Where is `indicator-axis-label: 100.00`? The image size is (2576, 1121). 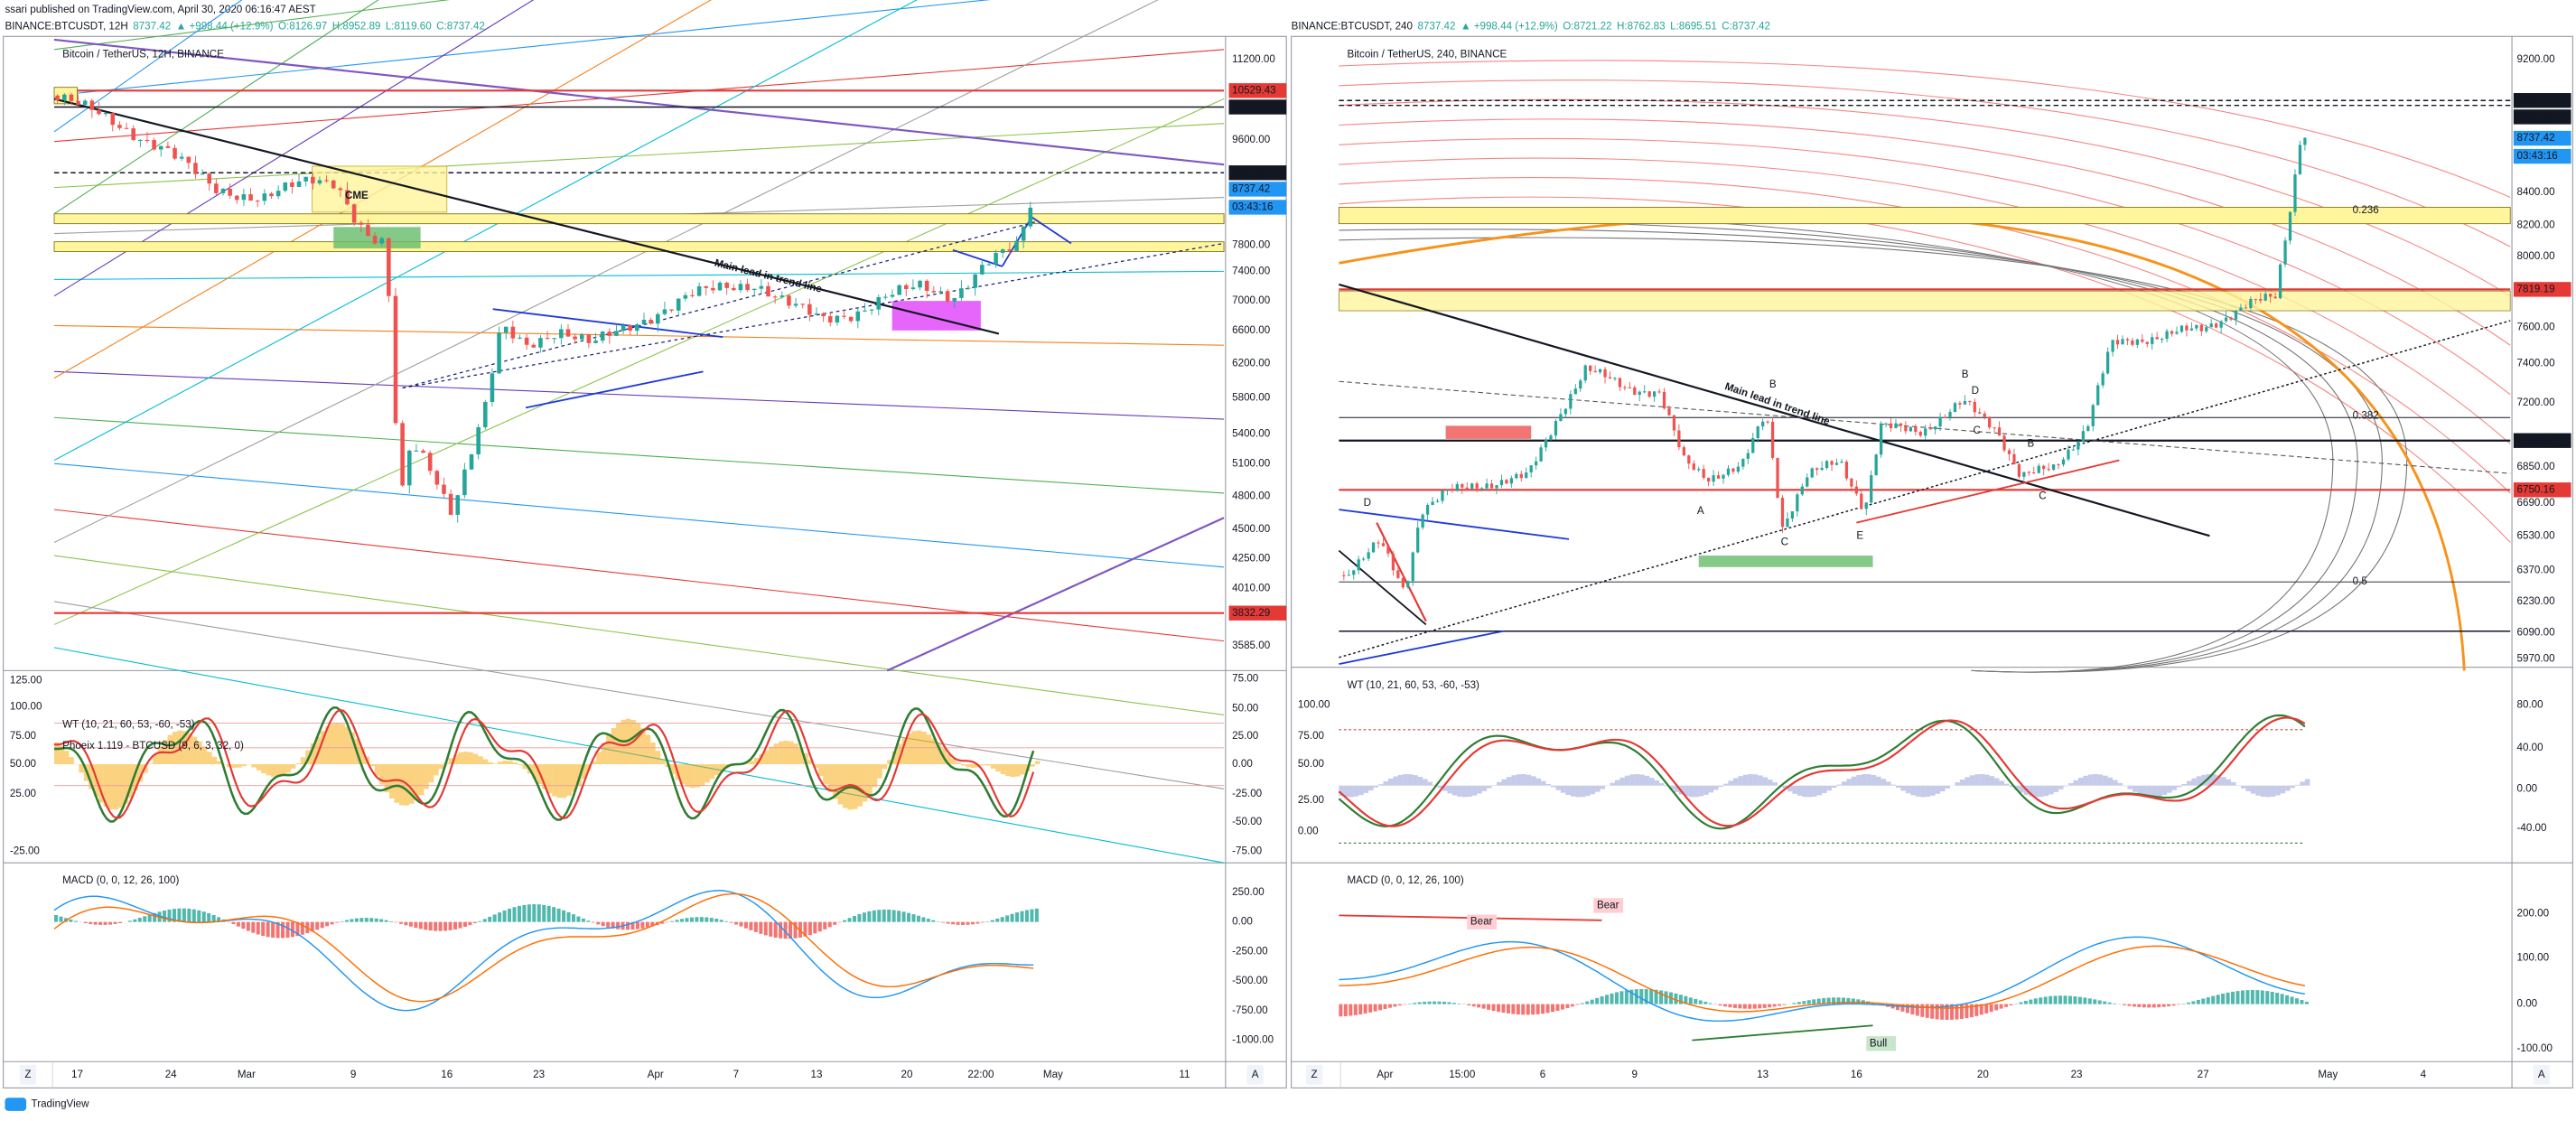 indicator-axis-label: 100.00 is located at coordinates (1314, 705).